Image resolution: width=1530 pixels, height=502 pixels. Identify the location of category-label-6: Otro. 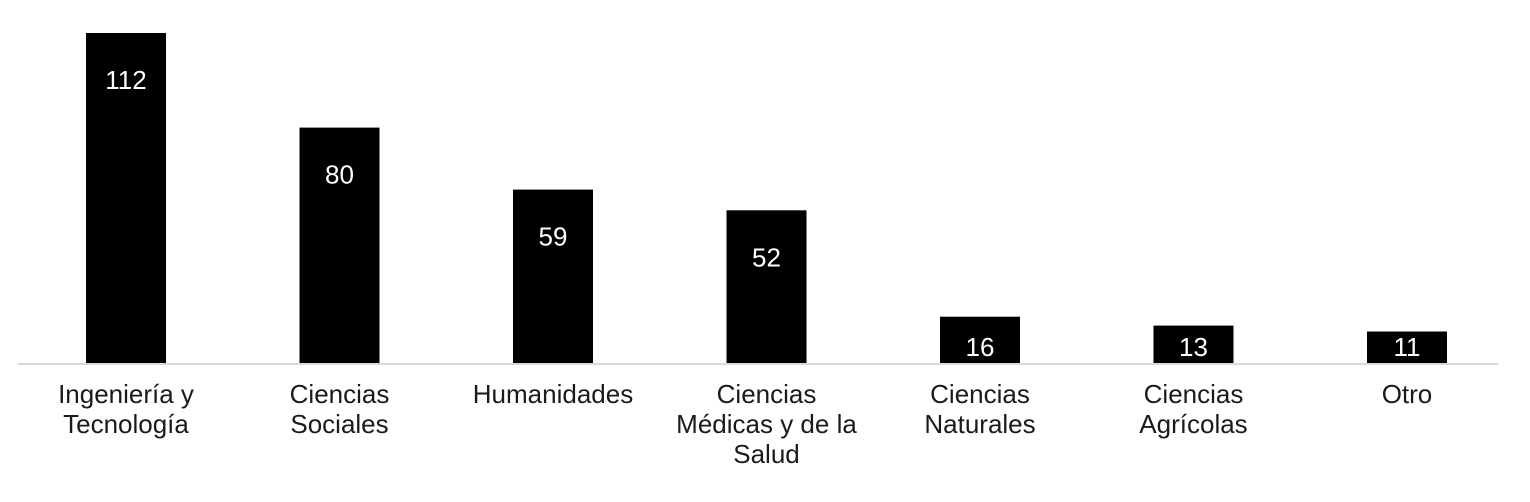
(1407, 394).